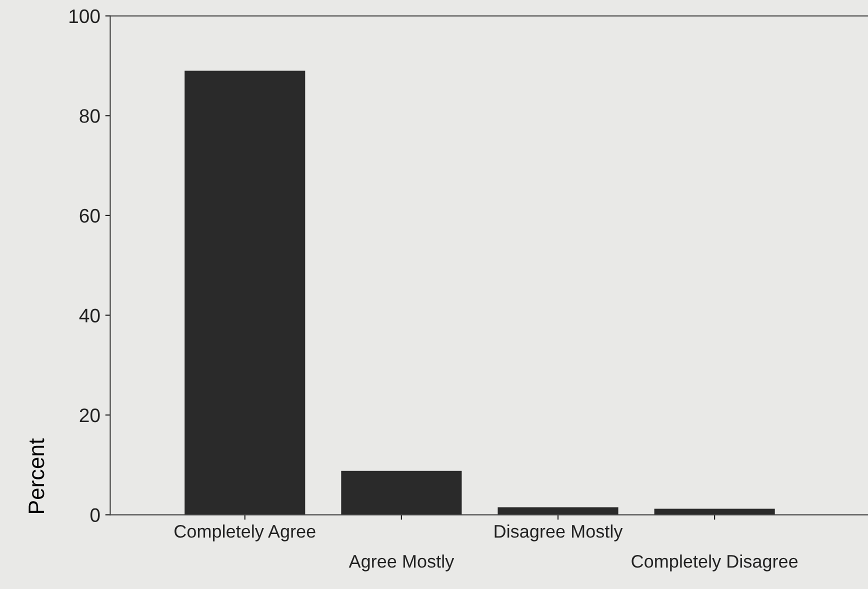 The height and width of the screenshot is (589, 868). Describe the element at coordinates (95, 515) in the screenshot. I see `y-tick-label: 0` at that location.